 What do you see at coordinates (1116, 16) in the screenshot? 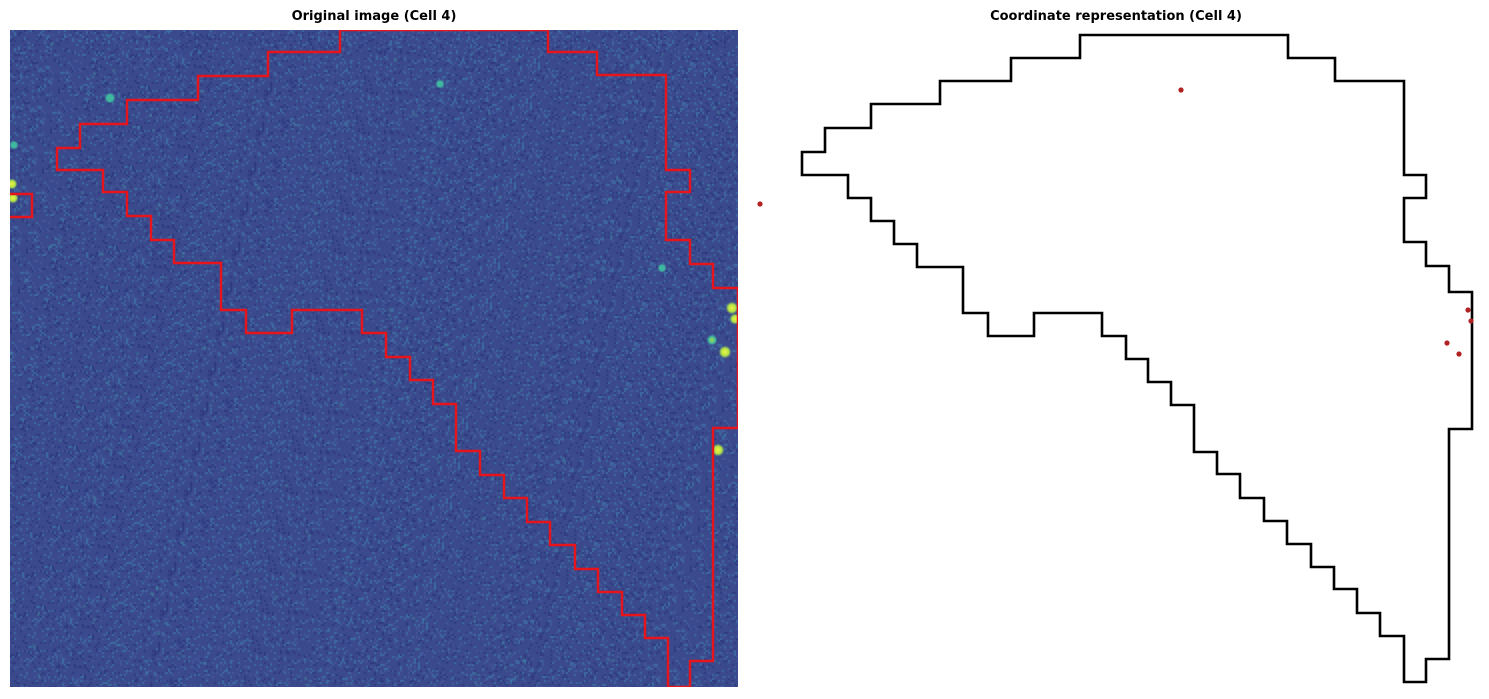
I see `coordinate-representation-title: Coordinate representation (Cell 4)` at bounding box center [1116, 16].